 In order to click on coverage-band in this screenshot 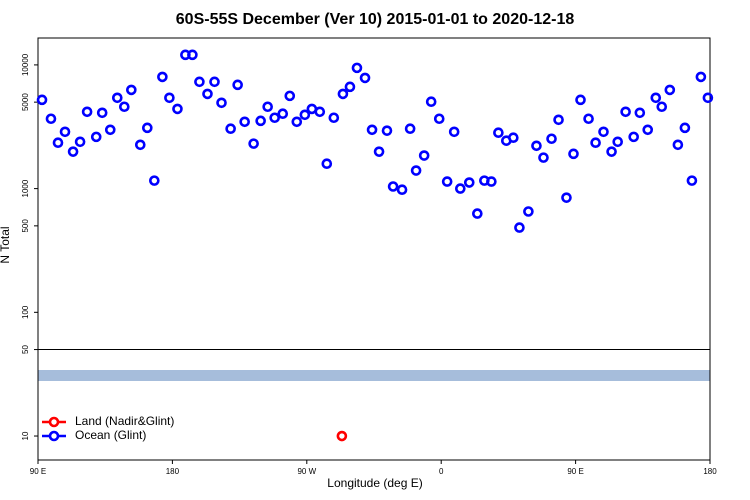, I will do `click(374, 375)`.